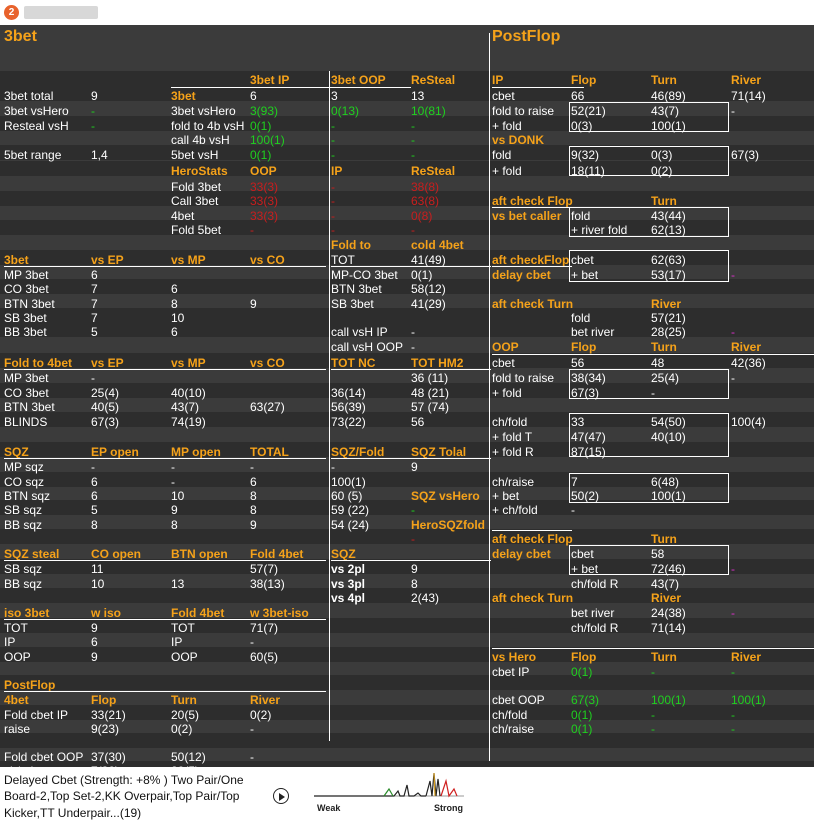 This screenshot has width=814, height=824. Describe the element at coordinates (16, 452) in the screenshot. I see `stat-header: SQZ` at that location.